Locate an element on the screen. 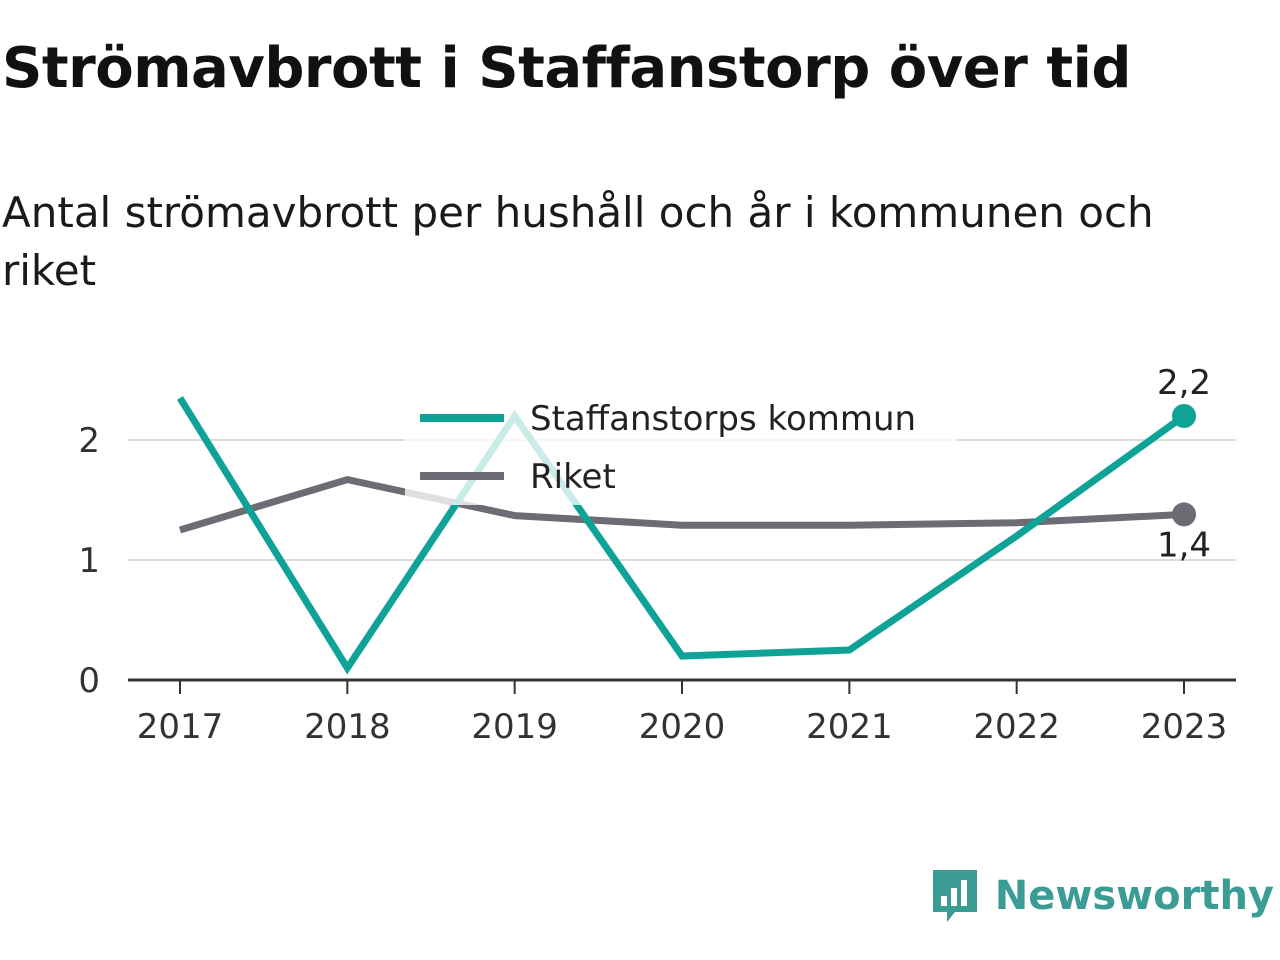 The height and width of the screenshot is (960, 1280). legend: Staffanstorps kommun Riket is located at coordinates (681, 449).